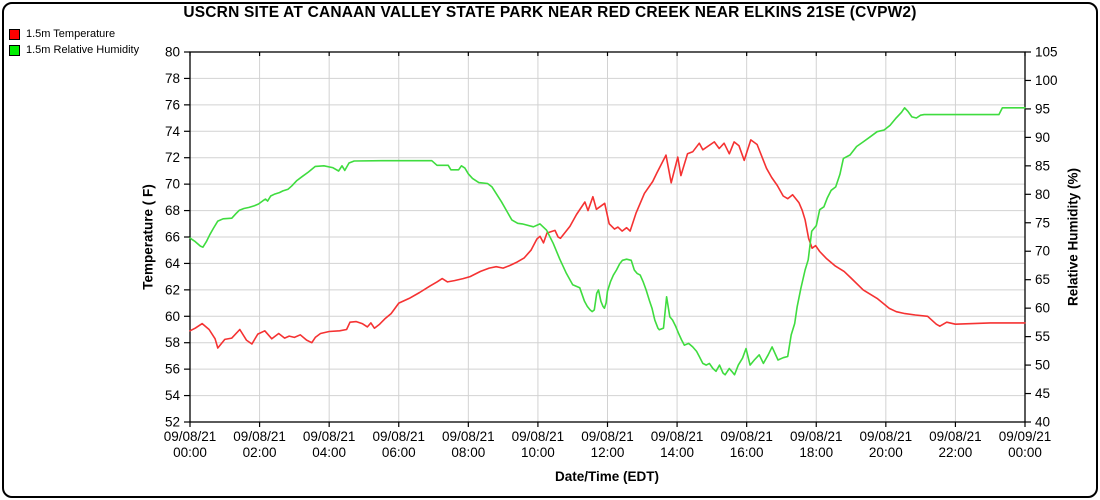  What do you see at coordinates (1046, 80) in the screenshot?
I see `svg-text: 100` at bounding box center [1046, 80].